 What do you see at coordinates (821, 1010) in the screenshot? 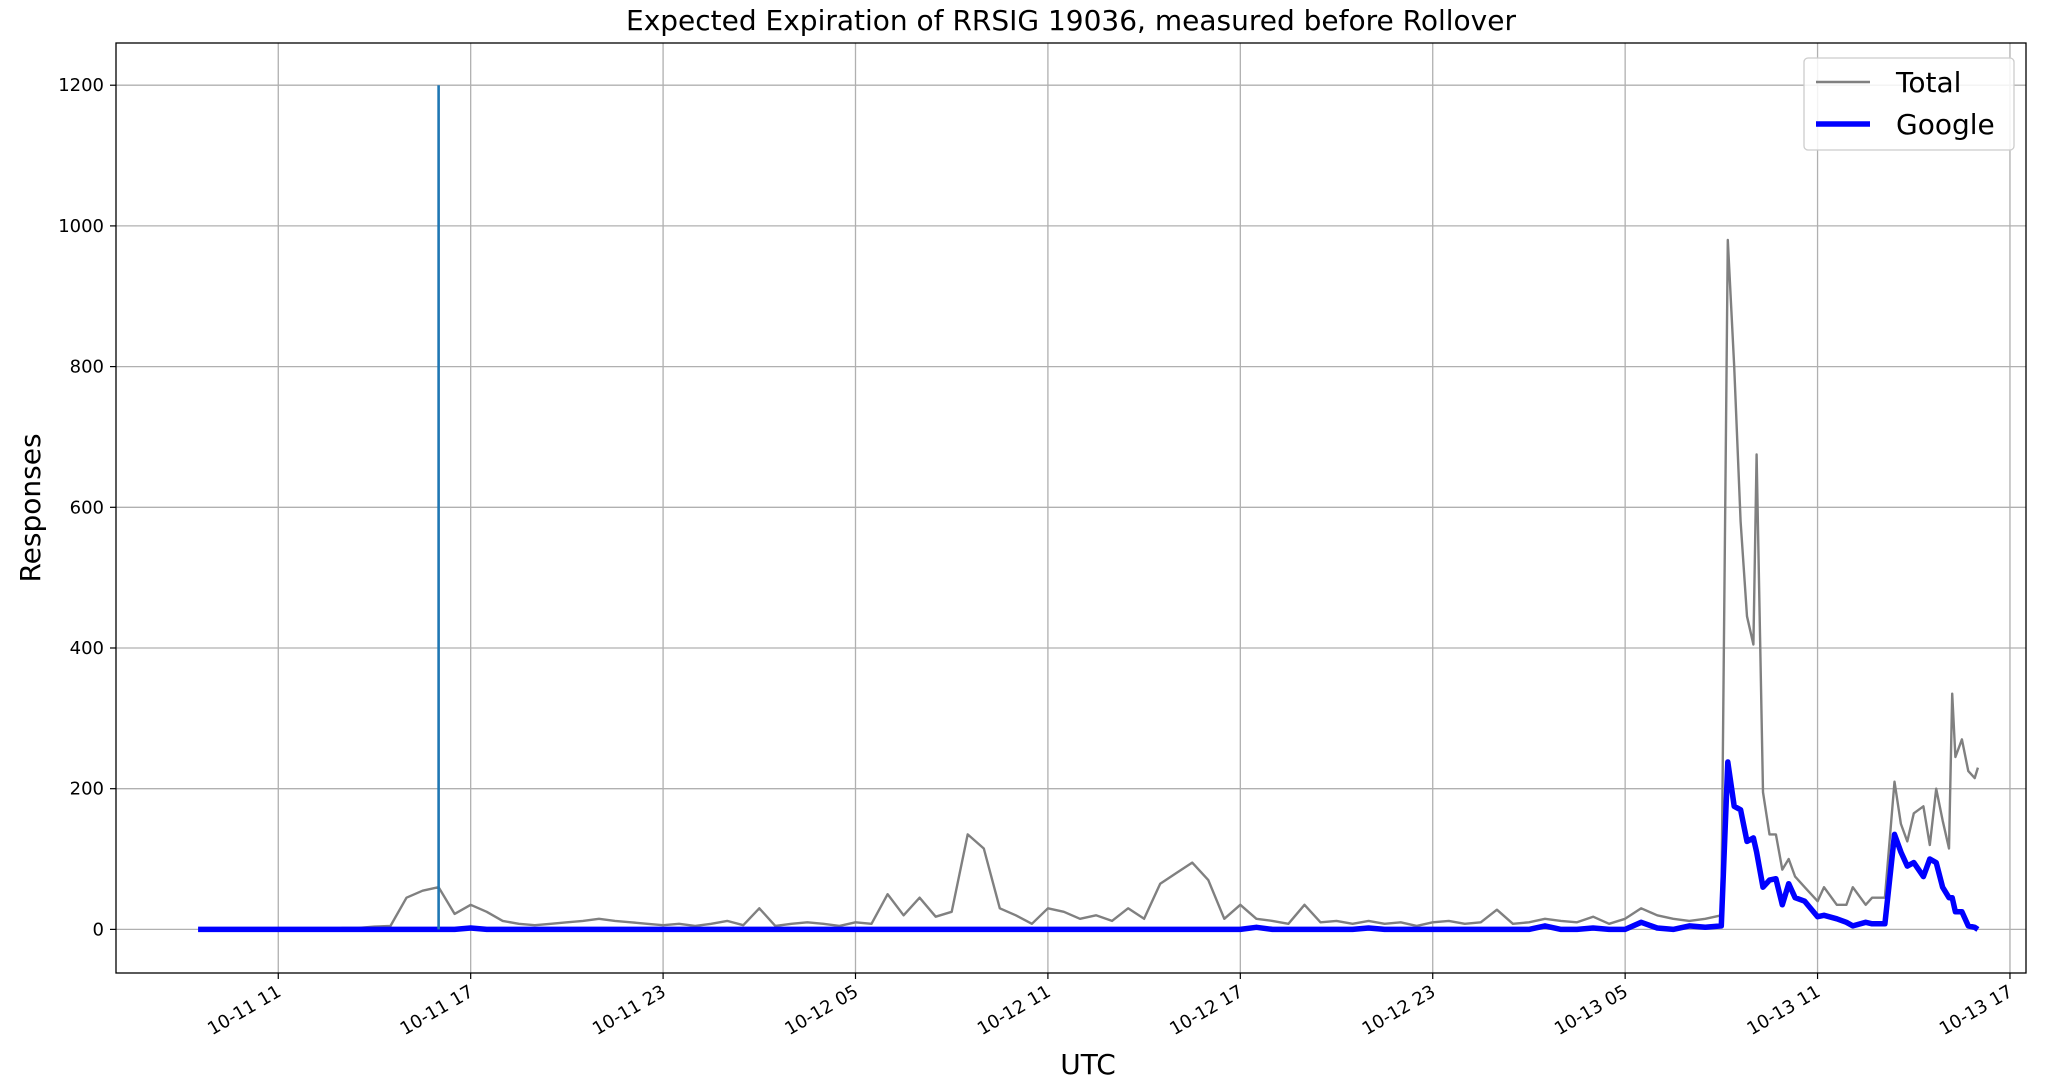
I see `x-tick-label: 10-12 05` at bounding box center [821, 1010].